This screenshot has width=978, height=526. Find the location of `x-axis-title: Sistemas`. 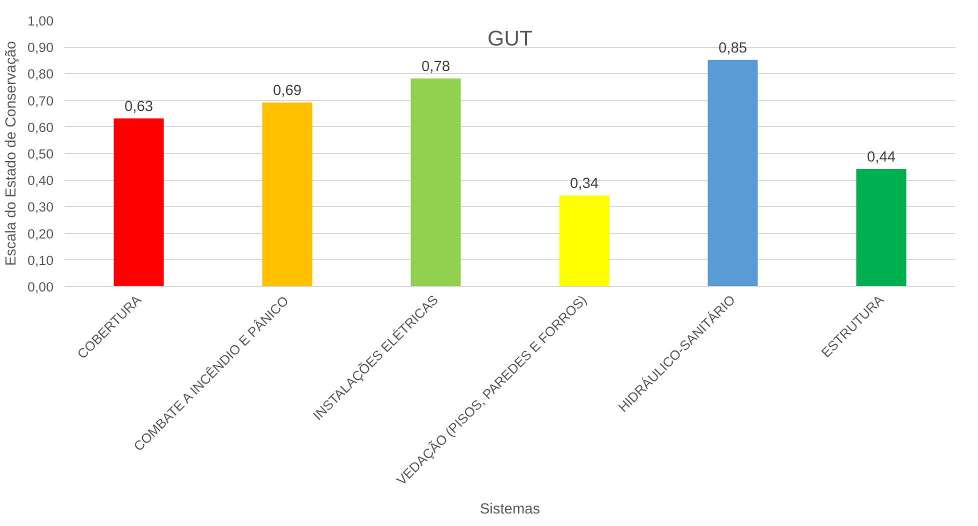

x-axis-title: Sistemas is located at coordinates (510, 509).